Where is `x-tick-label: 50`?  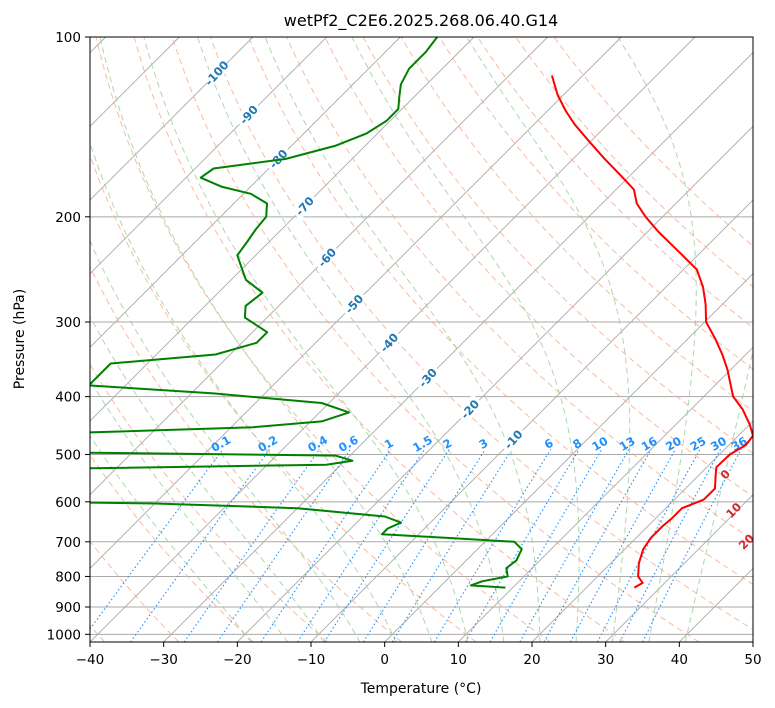 x-tick-label: 50 is located at coordinates (752, 660).